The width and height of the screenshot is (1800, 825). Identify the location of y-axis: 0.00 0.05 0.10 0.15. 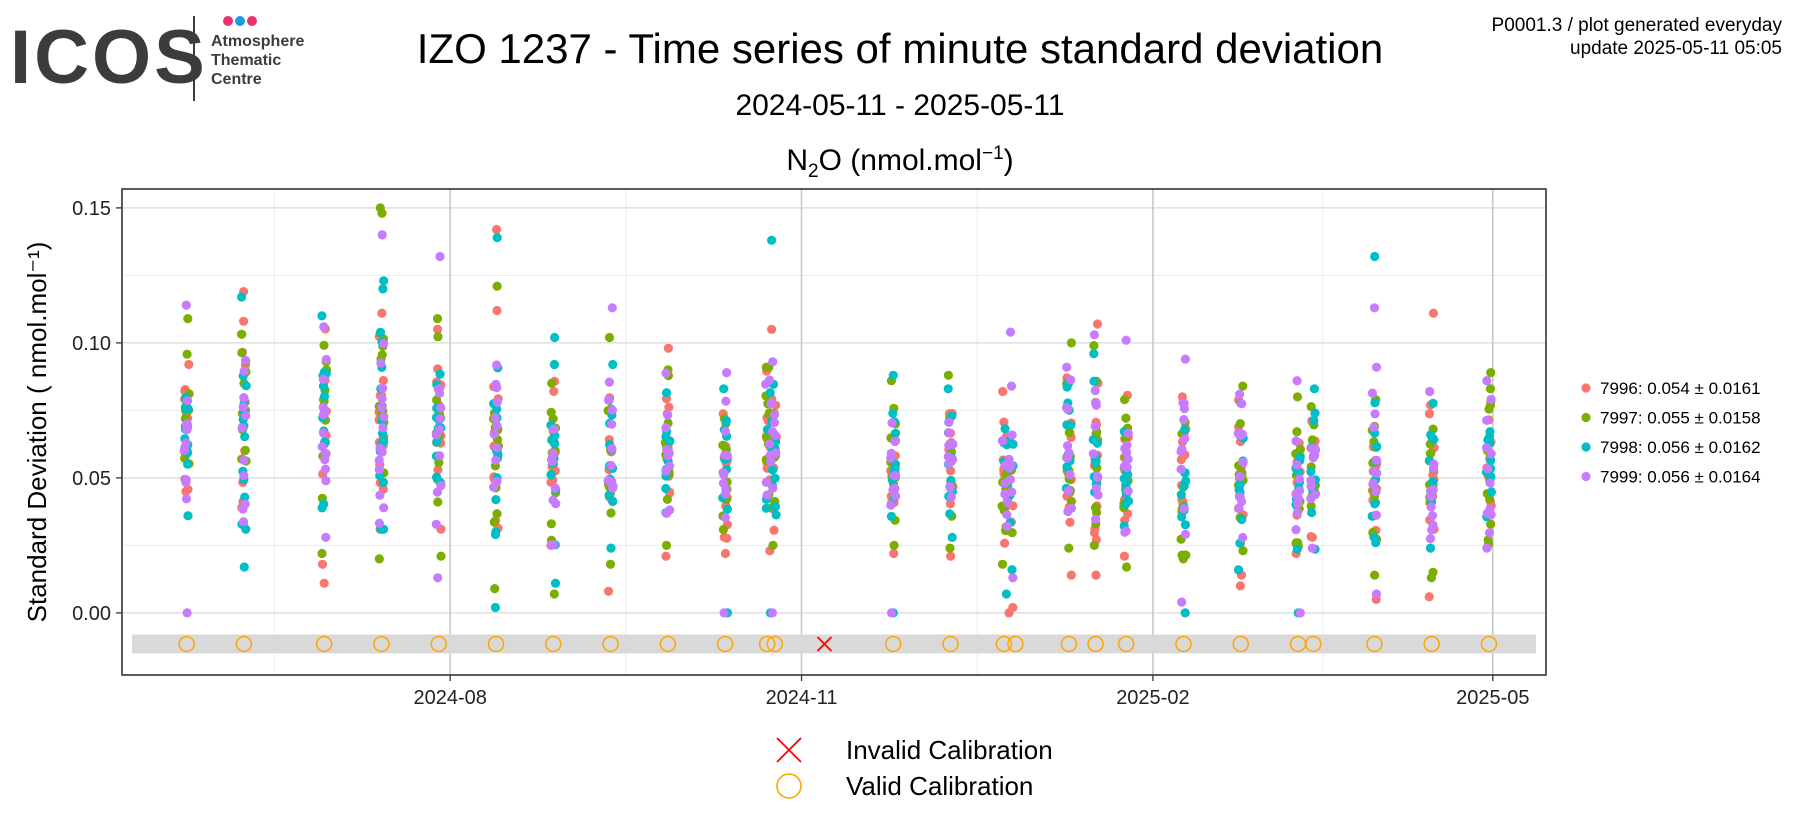
(97, 411).